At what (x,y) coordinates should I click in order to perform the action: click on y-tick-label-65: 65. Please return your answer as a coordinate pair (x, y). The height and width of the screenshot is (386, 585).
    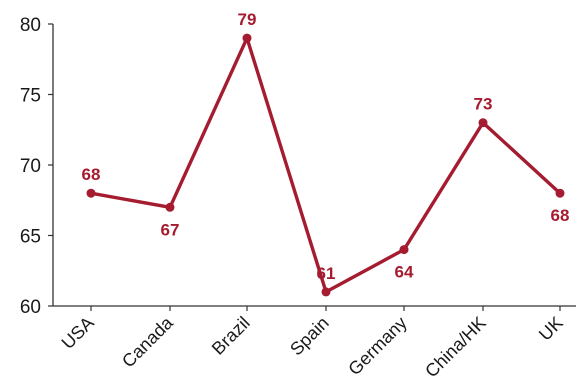
    Looking at the image, I should click on (30, 237).